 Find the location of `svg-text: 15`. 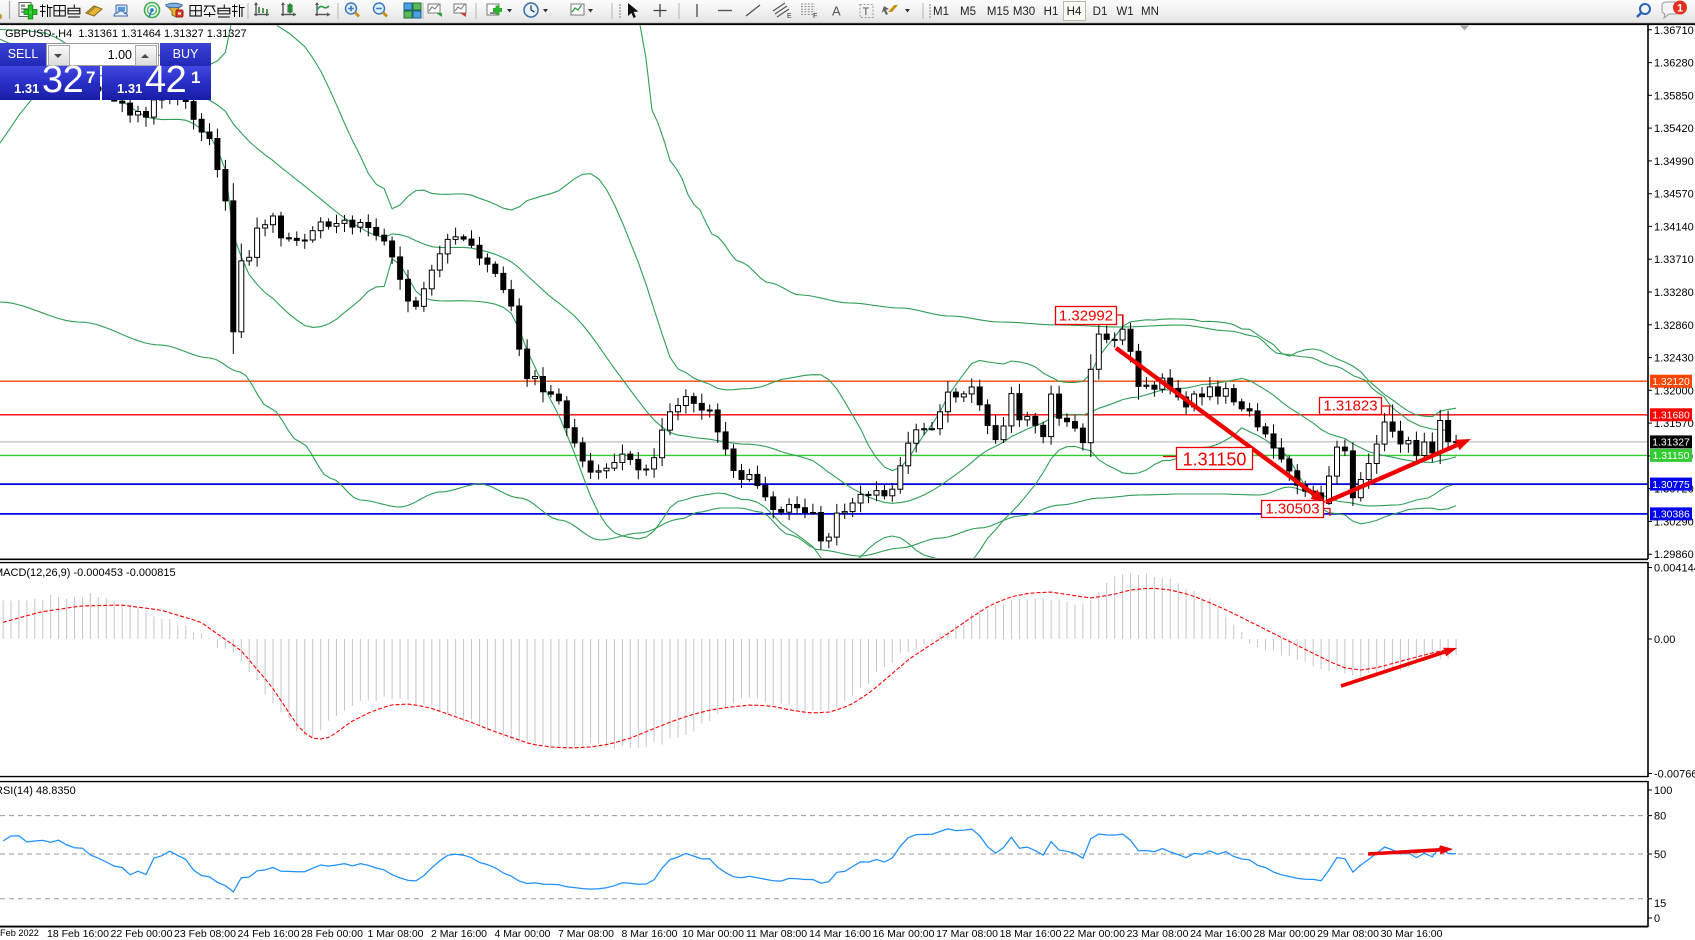

svg-text: 15 is located at coordinates (1660, 904).